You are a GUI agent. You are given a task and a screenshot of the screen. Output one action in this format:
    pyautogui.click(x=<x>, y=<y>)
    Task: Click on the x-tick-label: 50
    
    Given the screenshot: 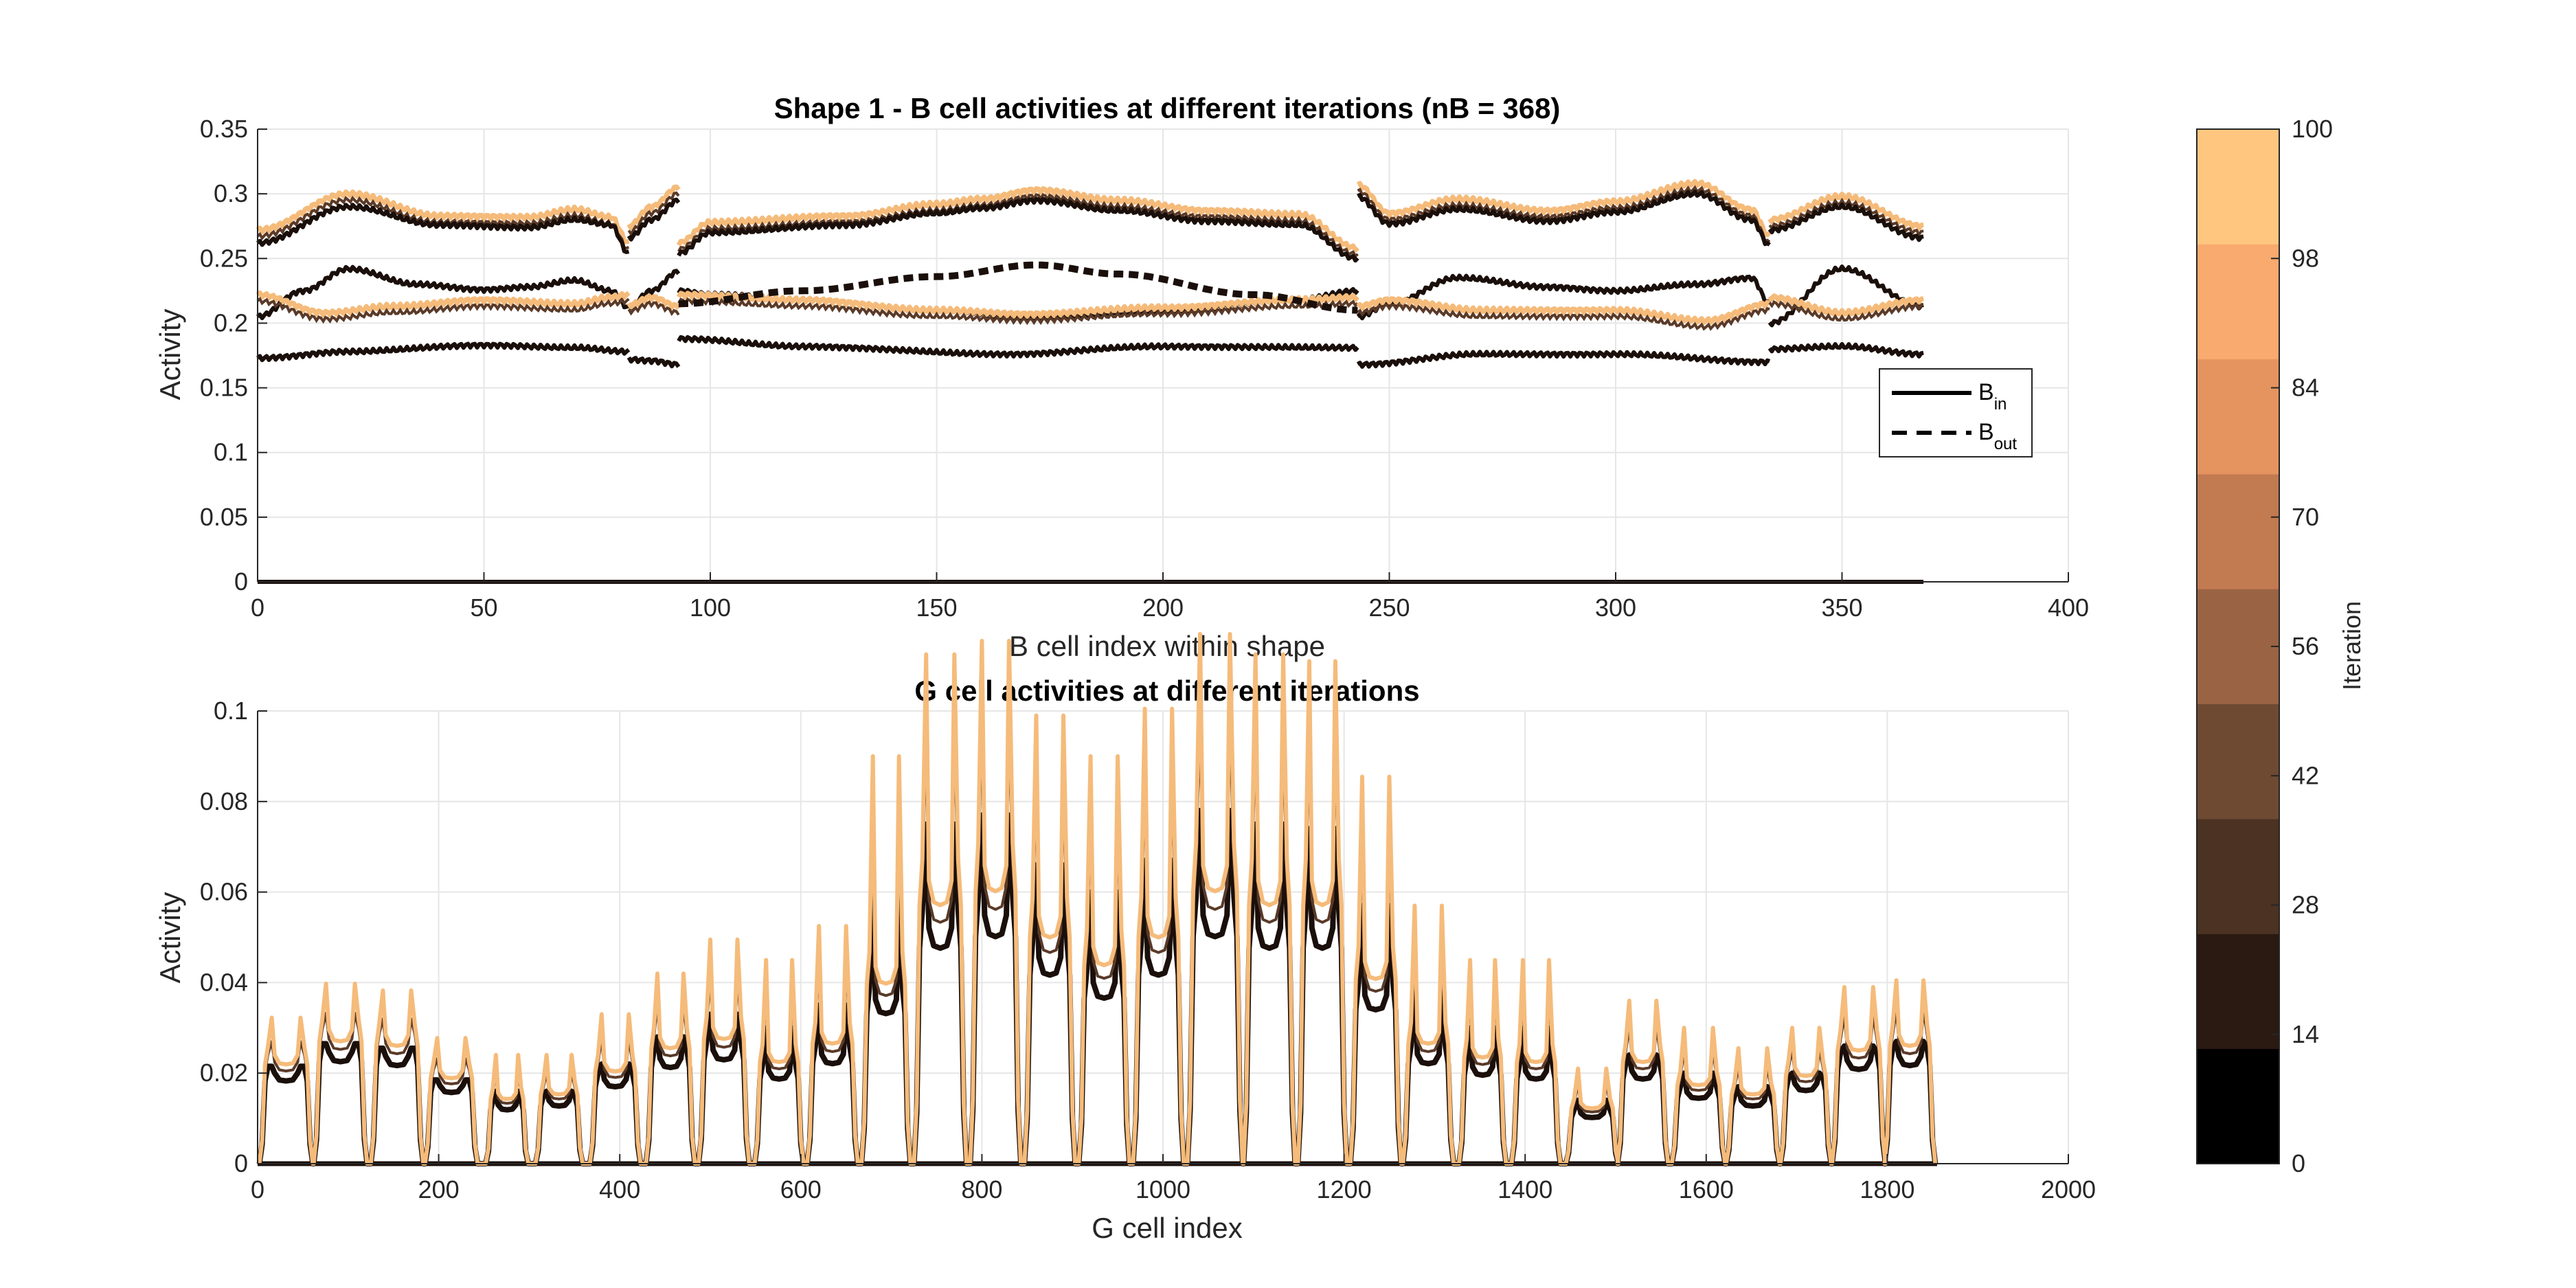 What is the action you would take?
    pyautogui.click(x=483, y=608)
    